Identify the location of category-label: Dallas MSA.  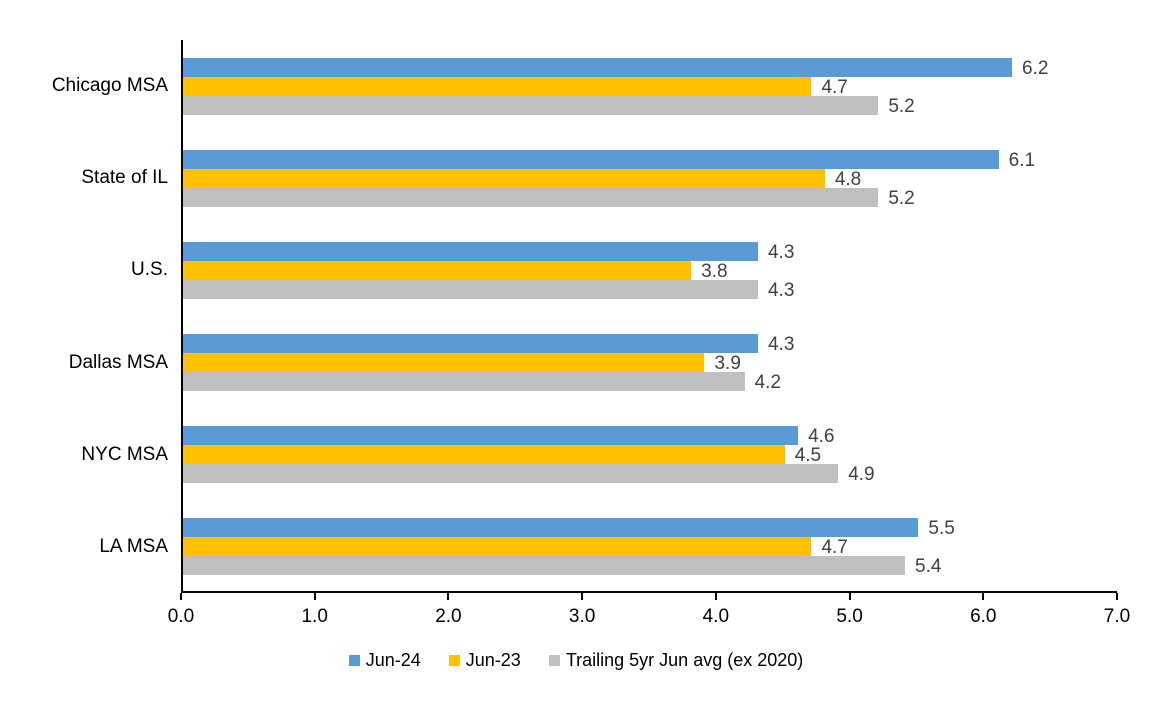
(118, 362).